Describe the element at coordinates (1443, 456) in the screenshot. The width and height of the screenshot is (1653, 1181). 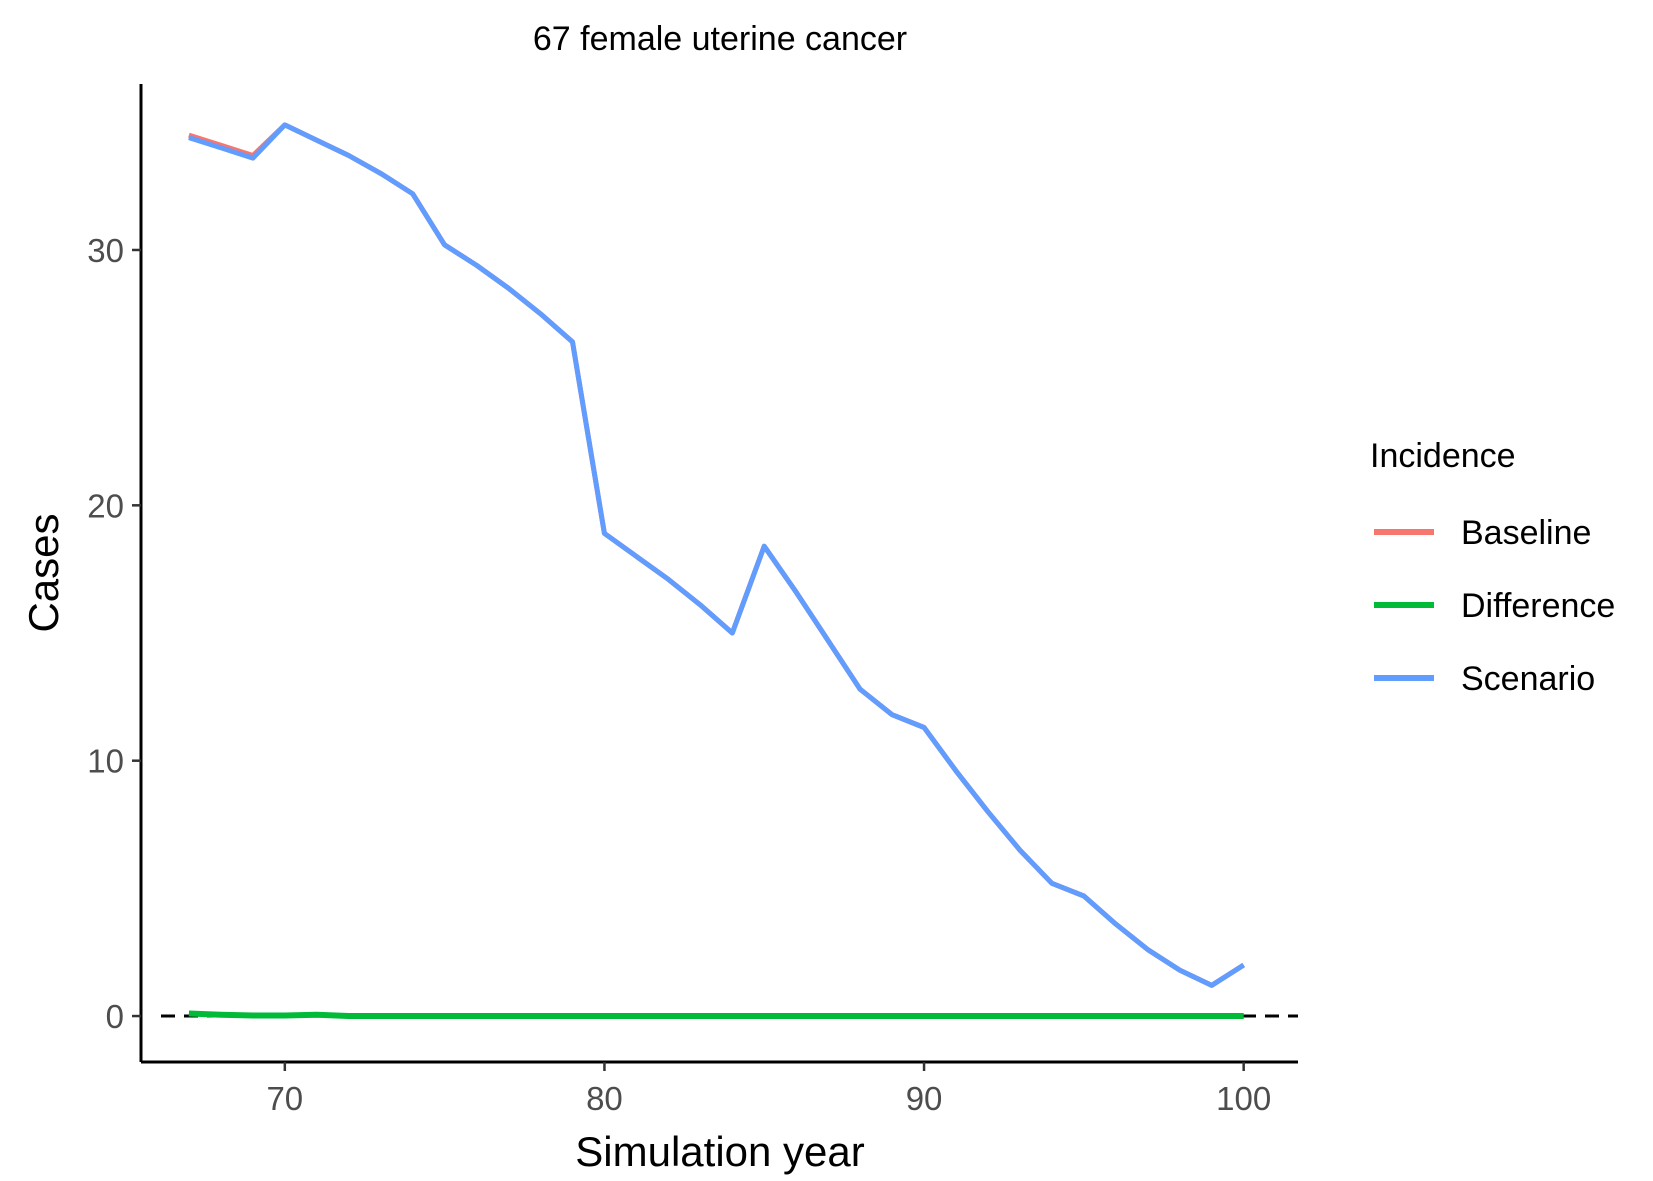
I see `legend-title: Incidence` at that location.